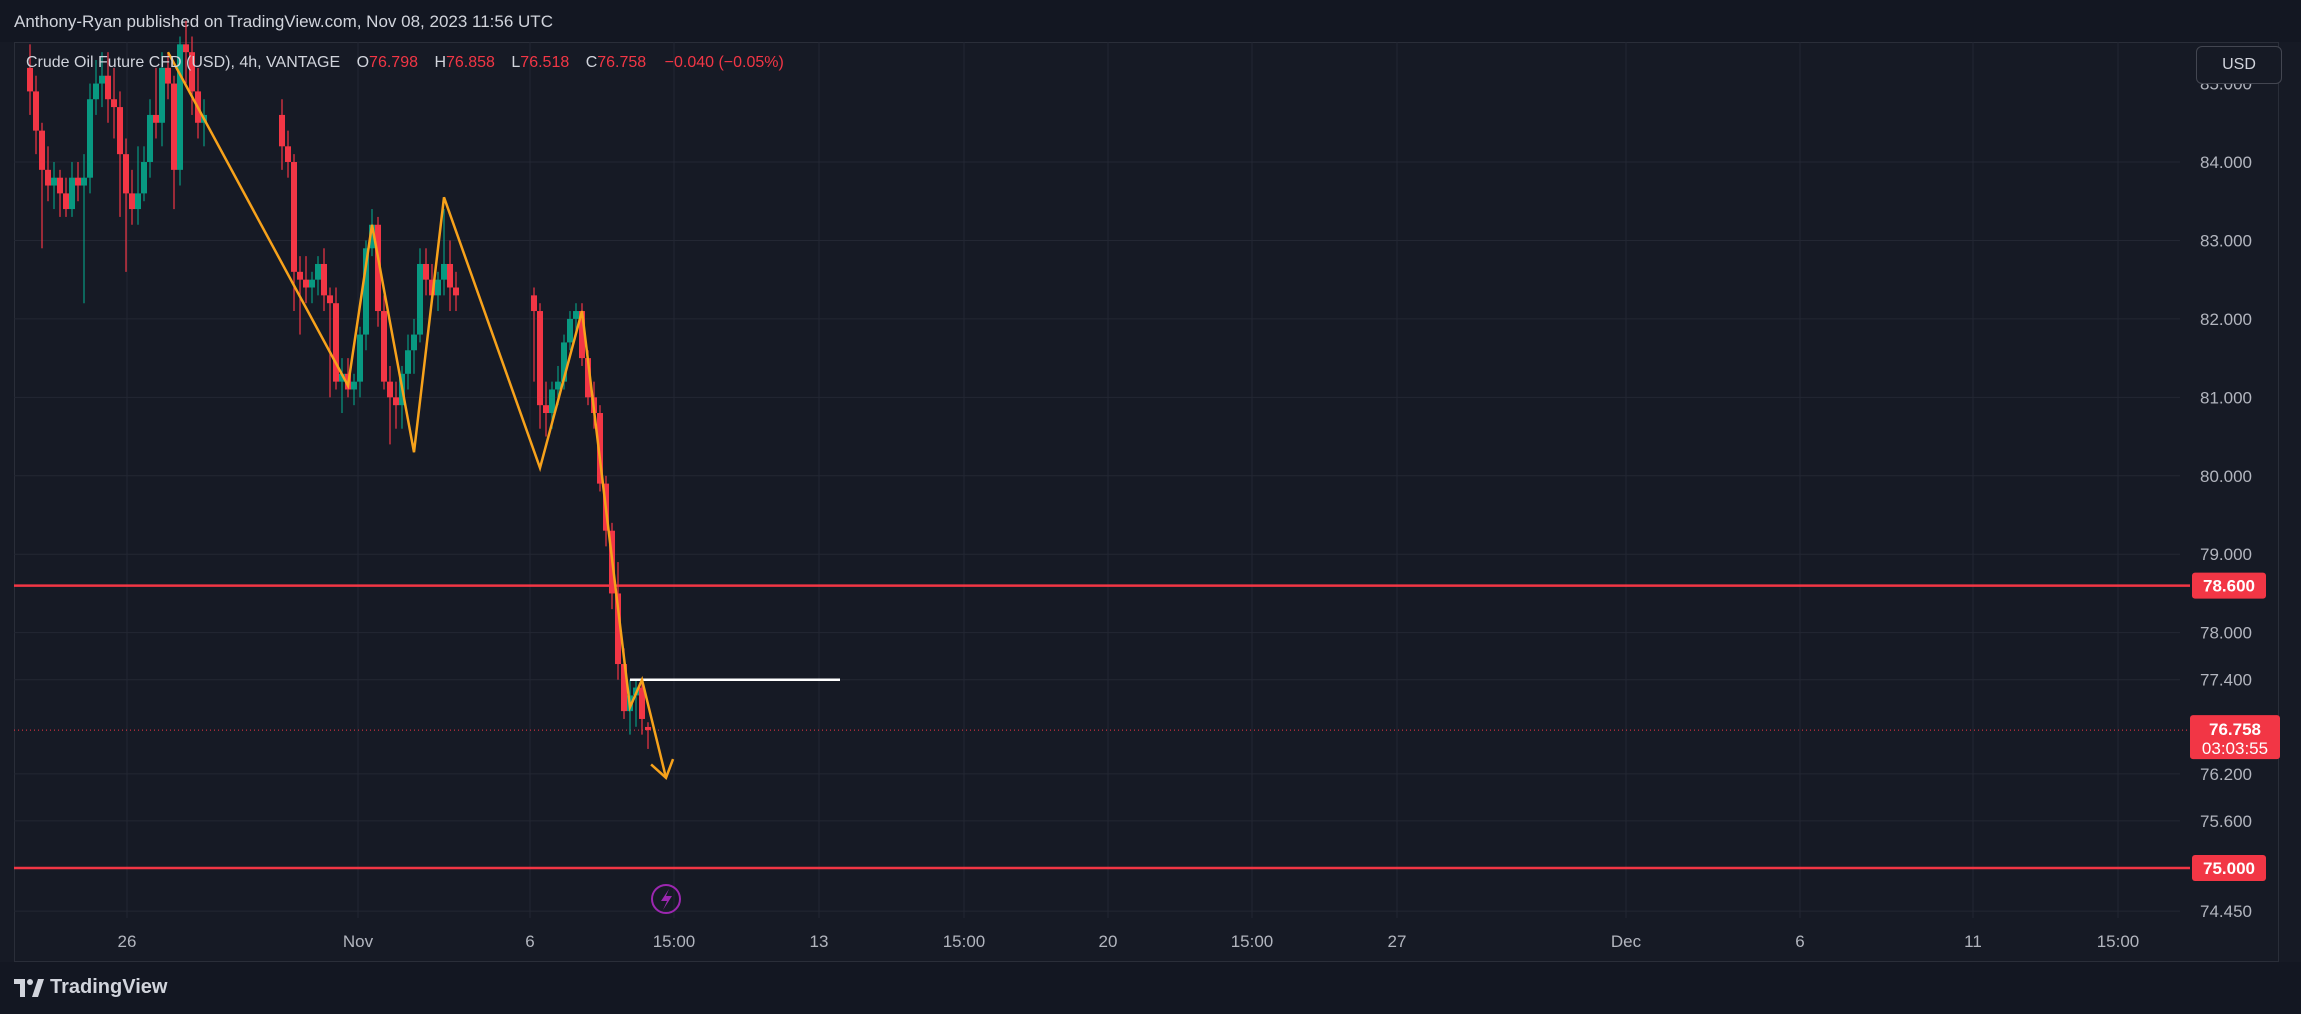 Image resolution: width=2301 pixels, height=1014 pixels. I want to click on level-price-label: 75.000, so click(2229, 868).